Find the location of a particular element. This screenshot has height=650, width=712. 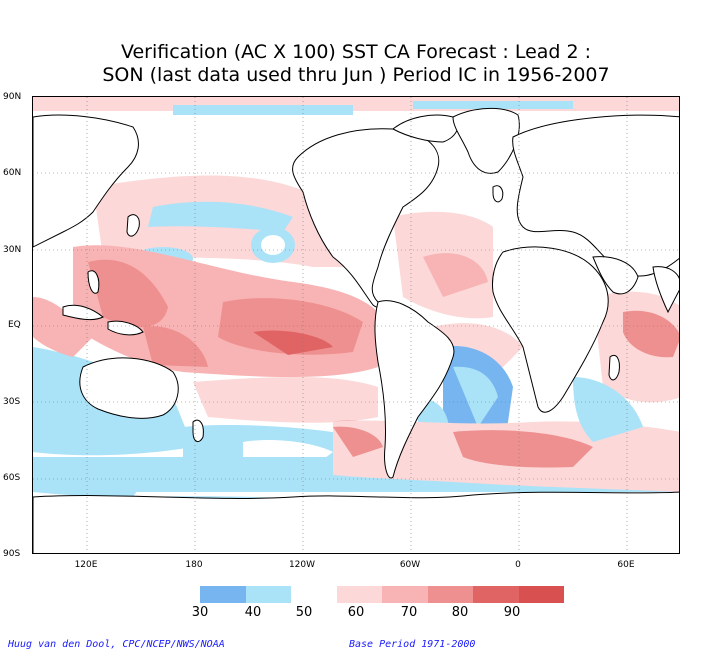

lat-label-90n: 90N is located at coordinates (12, 97).